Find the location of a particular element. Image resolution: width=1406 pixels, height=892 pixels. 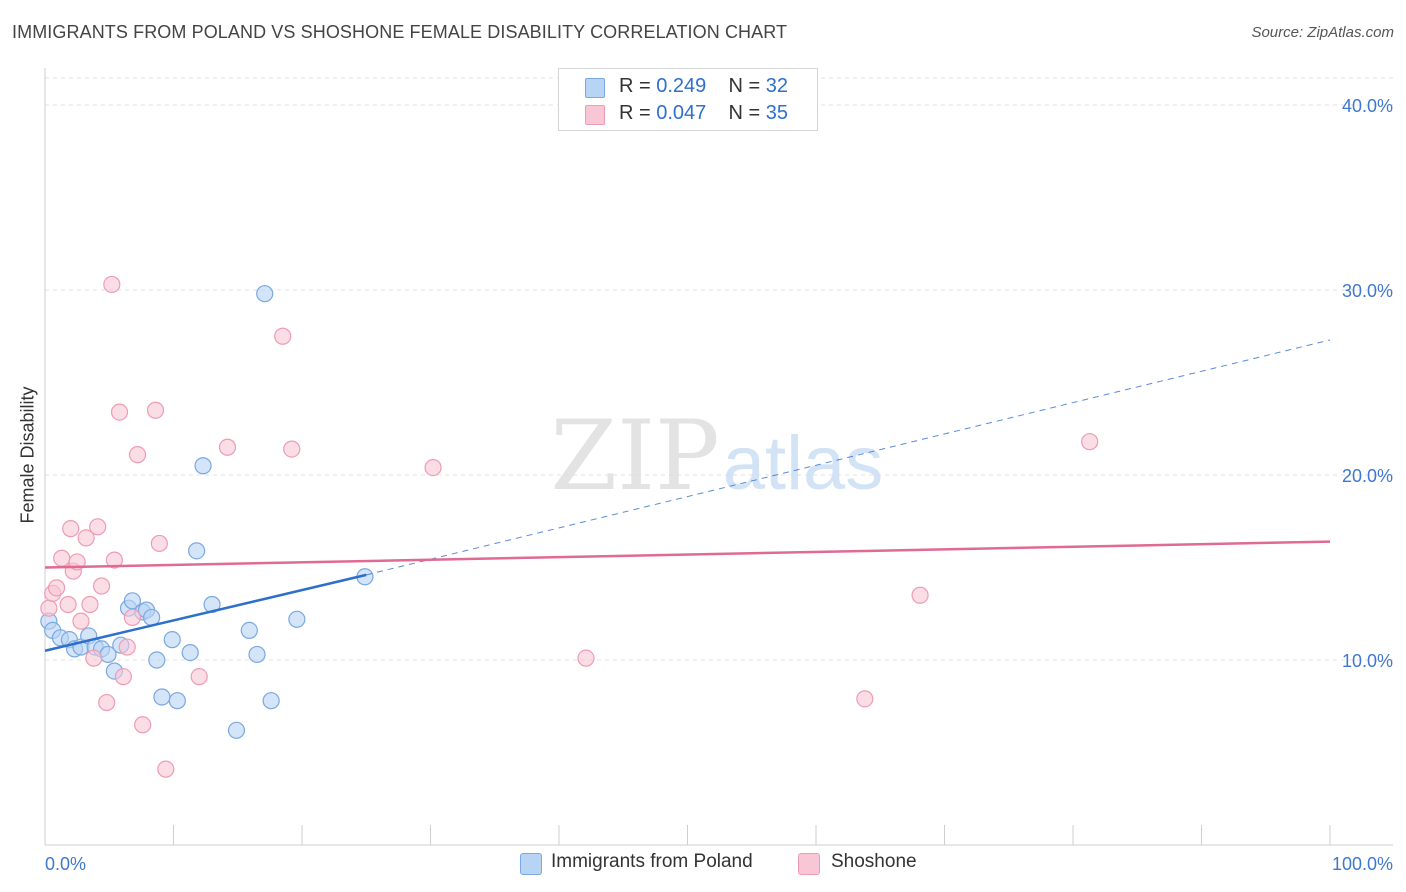

y-tick-label: 10.0% is located at coordinates (1367, 661).